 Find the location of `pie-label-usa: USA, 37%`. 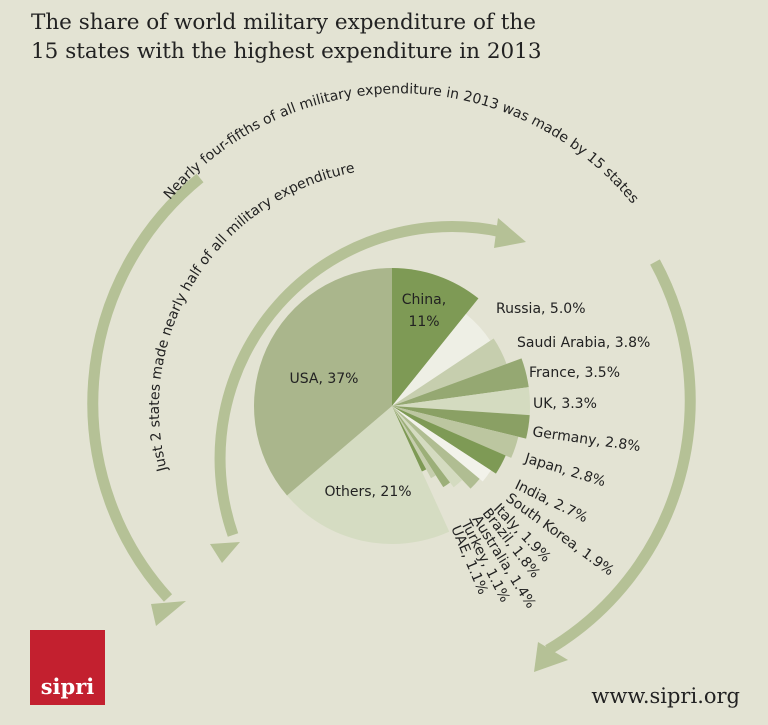

pie-label-usa: USA, 37% is located at coordinates (324, 379).